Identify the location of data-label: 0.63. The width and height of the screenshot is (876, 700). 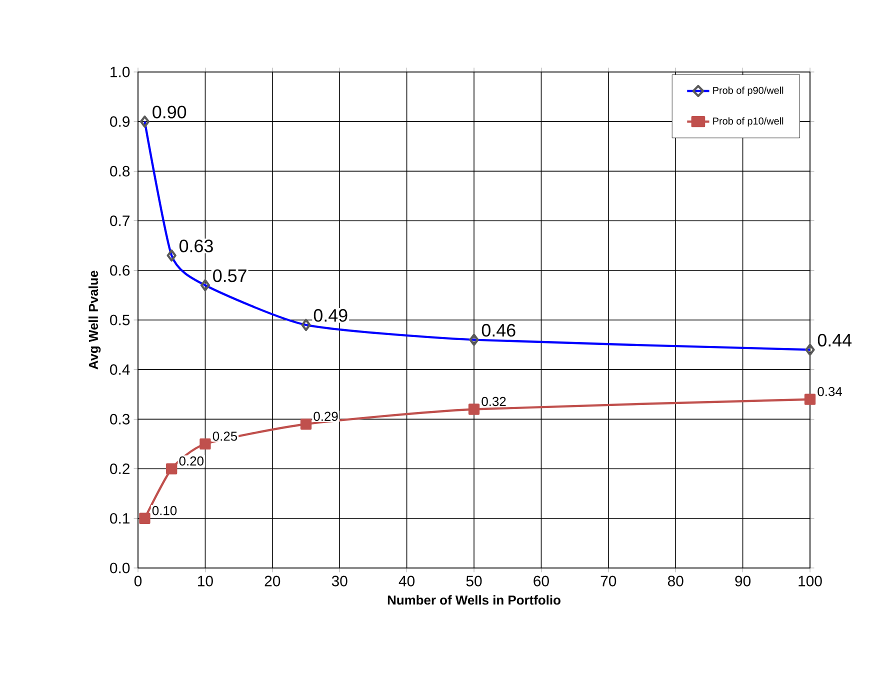
(196, 246).